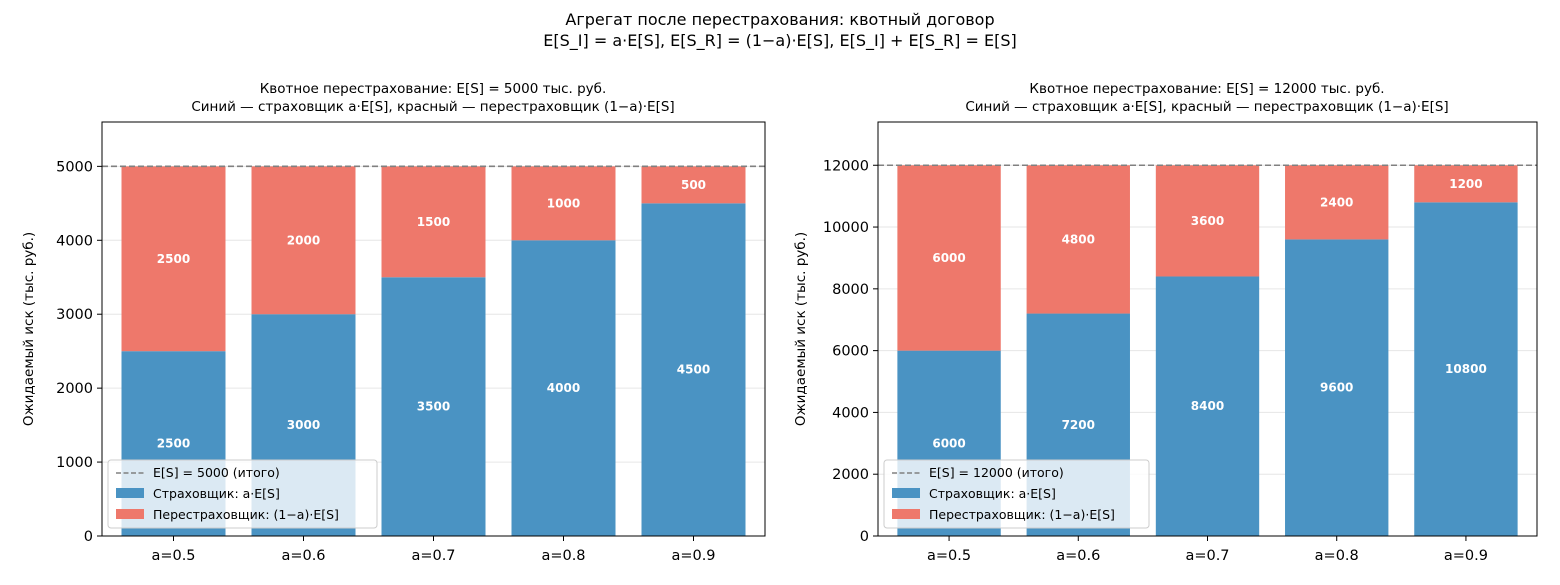 Image resolution: width=1560 pixels, height=585 pixels. I want to click on bar-label-reinsurer: 2000, so click(303, 240).